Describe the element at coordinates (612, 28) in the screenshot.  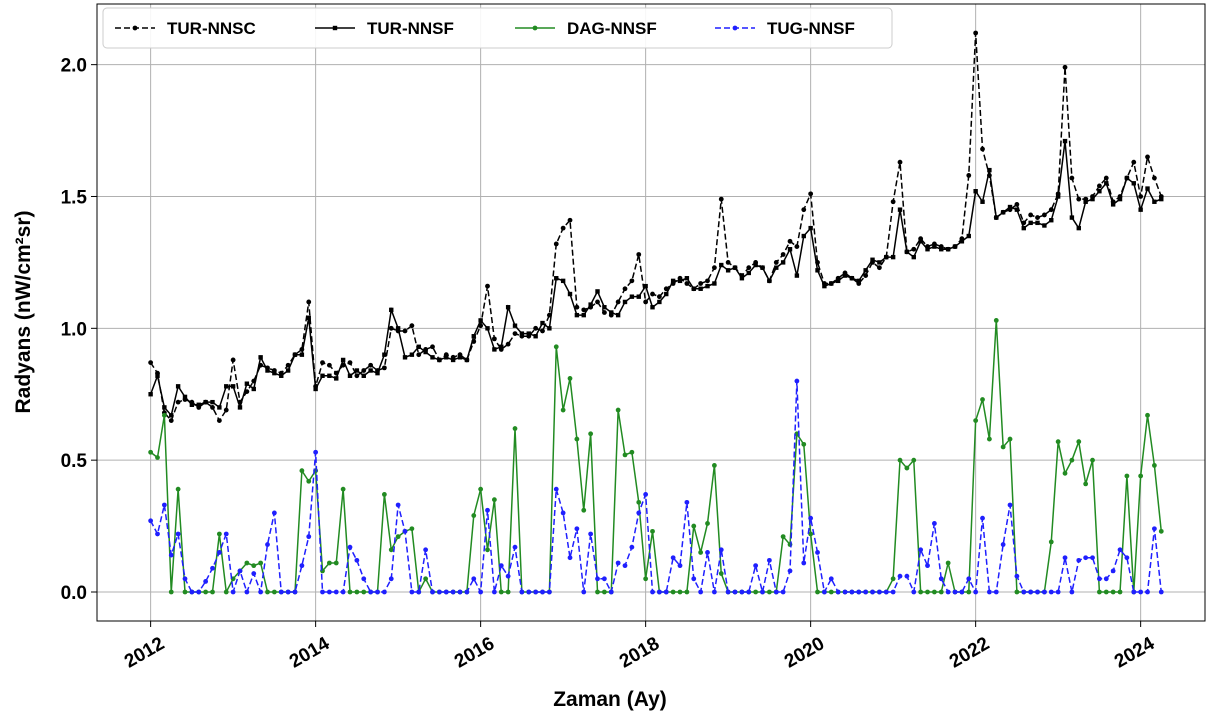
I see `legend-label: DAG-NNSF` at that location.